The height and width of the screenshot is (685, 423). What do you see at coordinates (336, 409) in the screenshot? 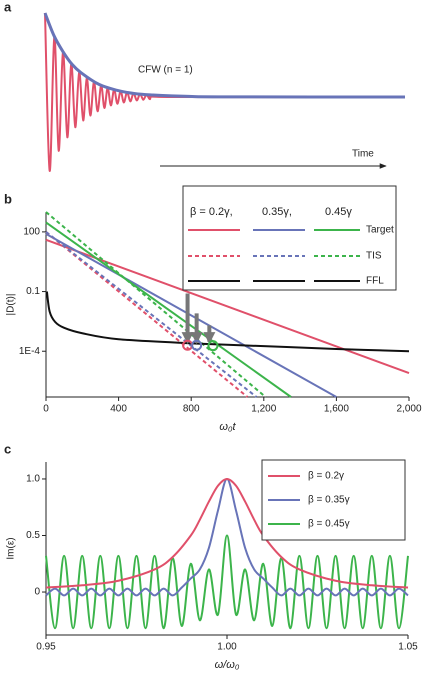
I see `x-tick-label: 1,600` at bounding box center [336, 409].